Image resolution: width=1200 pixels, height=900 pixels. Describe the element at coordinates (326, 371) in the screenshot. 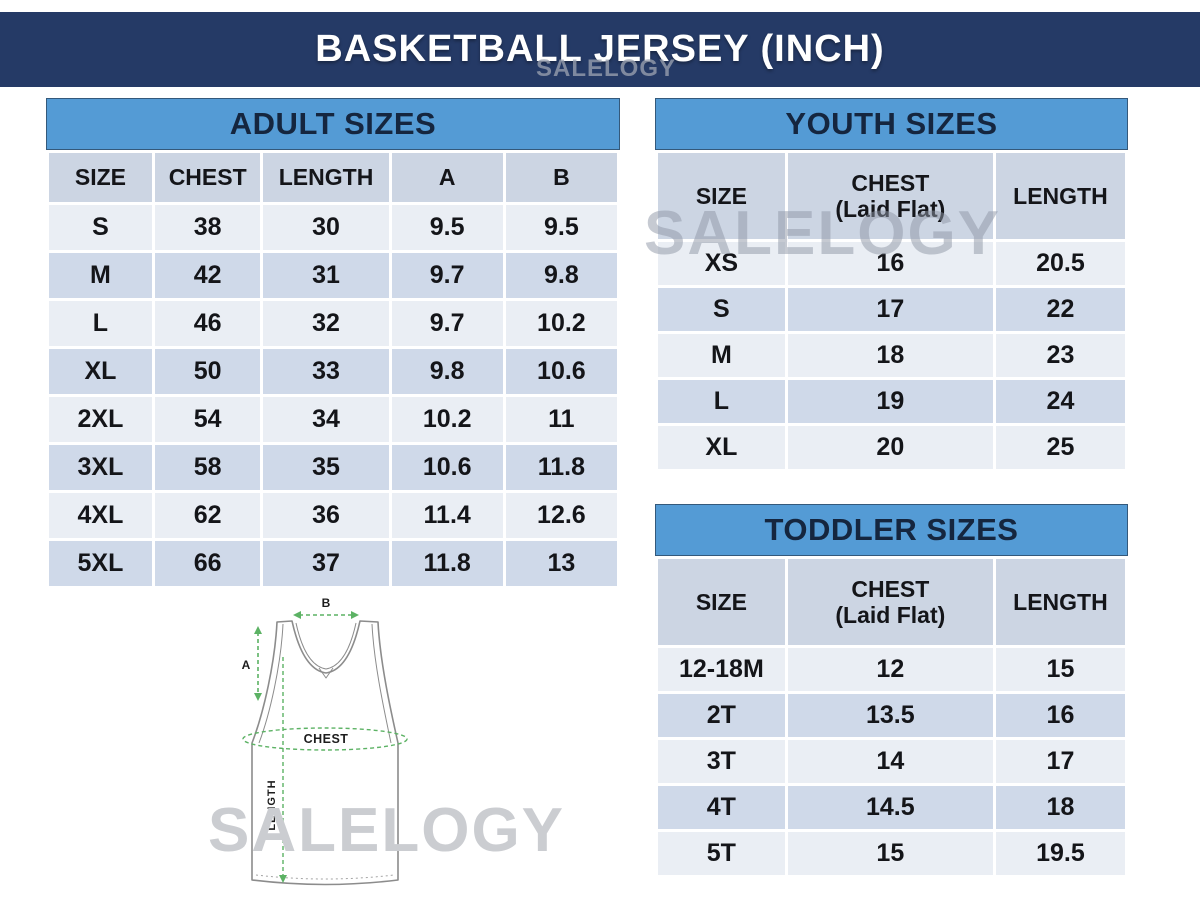

I see `table-cell: 33` at that location.